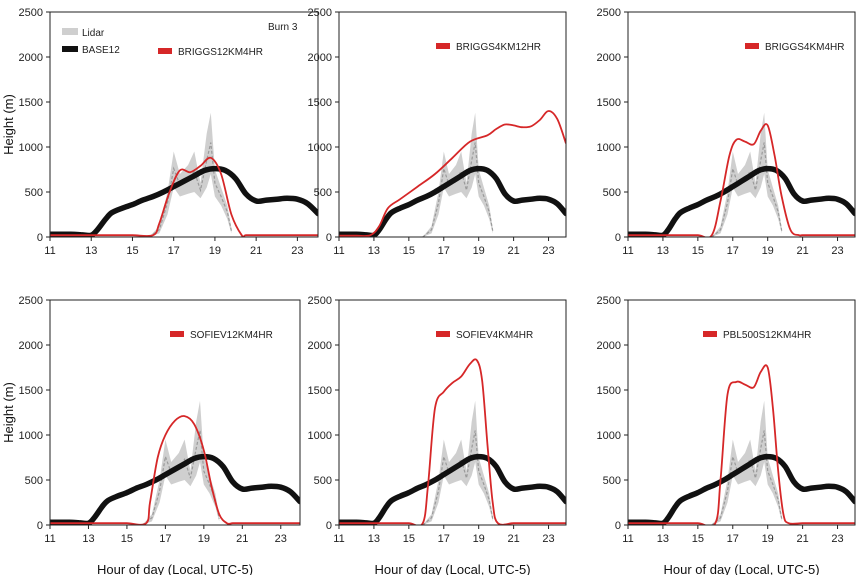 Image resolution: width=856 pixels, height=575 pixels. I want to click on legend: SOFIEV4KM4HR, so click(484, 335).